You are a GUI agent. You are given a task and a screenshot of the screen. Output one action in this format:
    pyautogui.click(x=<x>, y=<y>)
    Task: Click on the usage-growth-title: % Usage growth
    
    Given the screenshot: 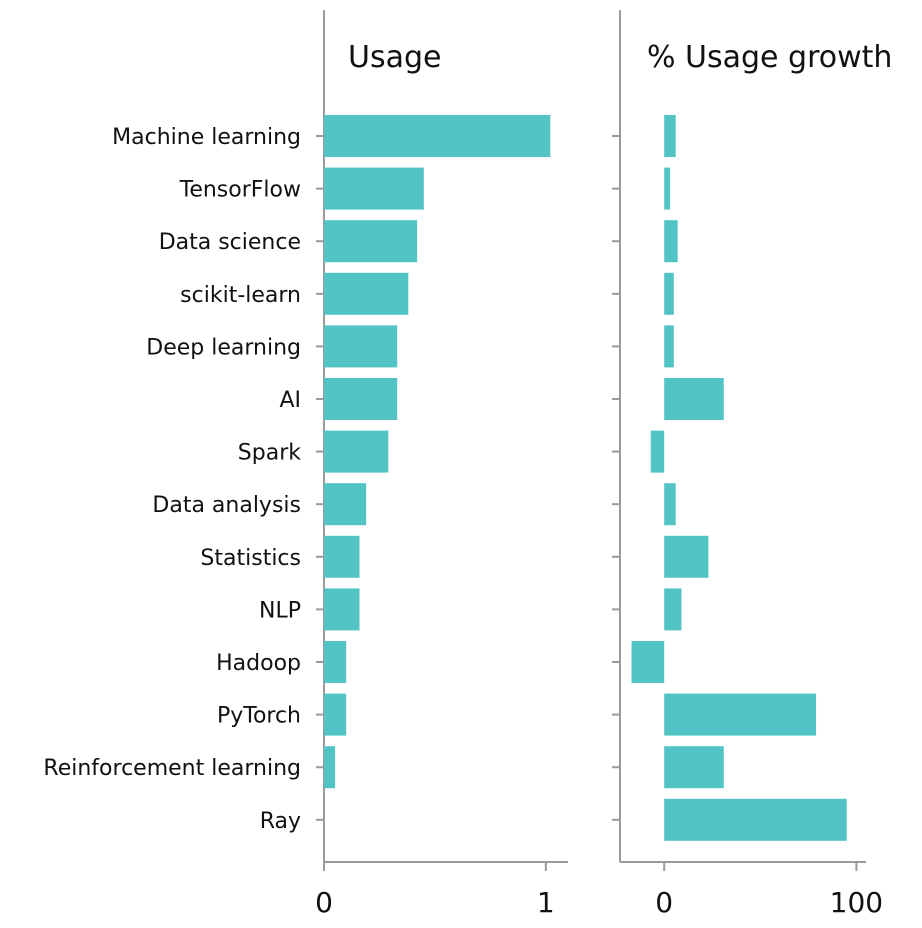 What is the action you would take?
    pyautogui.click(x=769, y=57)
    